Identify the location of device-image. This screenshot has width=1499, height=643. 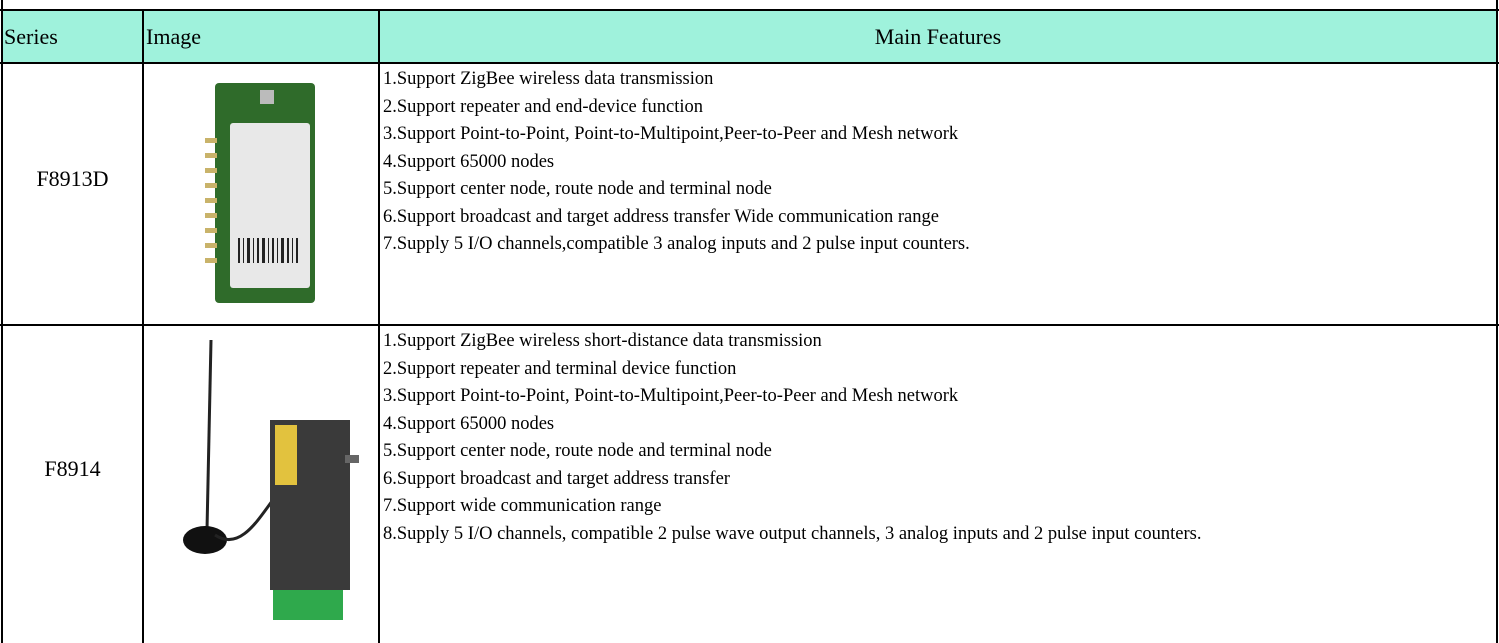
(271, 479).